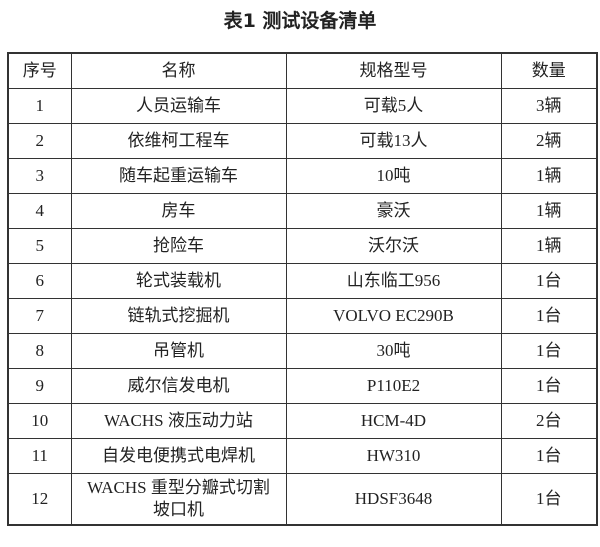 This screenshot has width=600, height=547. I want to click on table-row: 4 房车 豪沃 1辆, so click(302, 211).